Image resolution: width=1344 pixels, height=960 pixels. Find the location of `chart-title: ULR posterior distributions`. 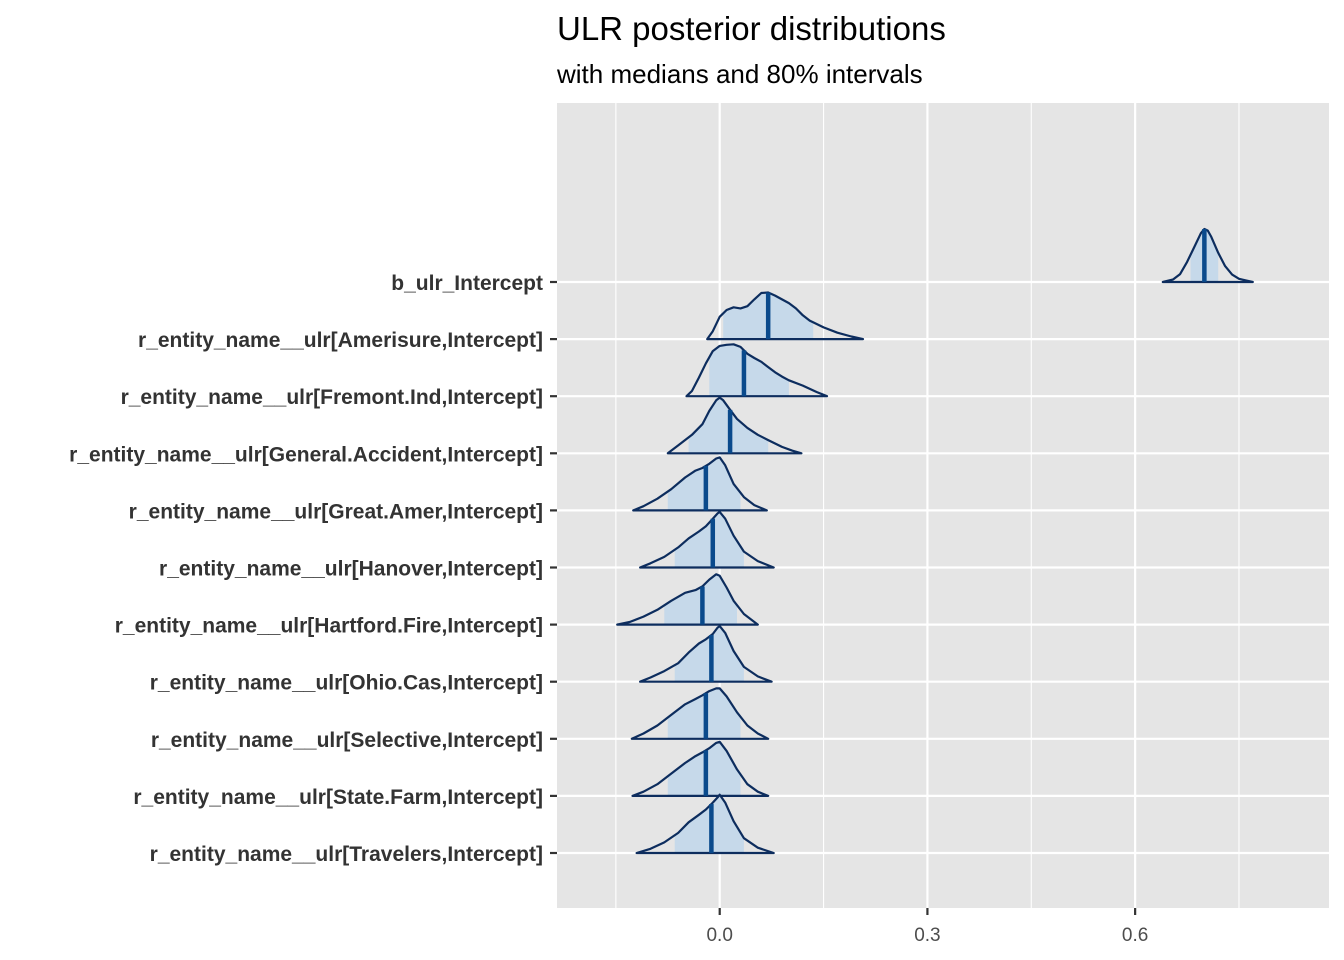

chart-title: ULR posterior distributions is located at coordinates (751, 28).